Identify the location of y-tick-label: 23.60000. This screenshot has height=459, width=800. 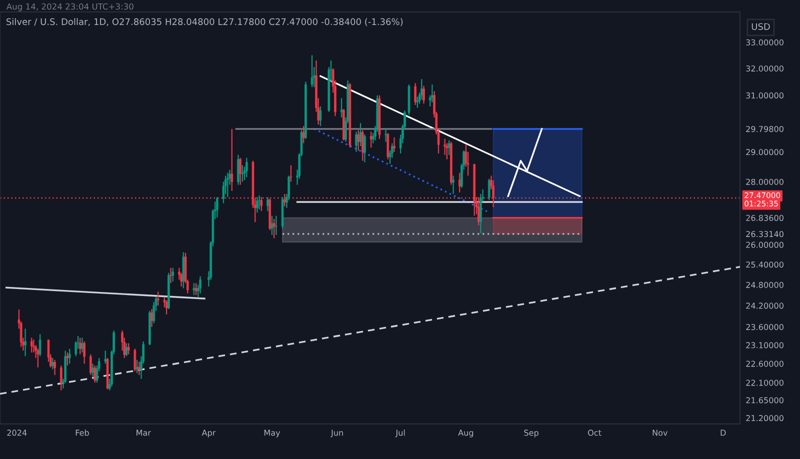
(765, 327).